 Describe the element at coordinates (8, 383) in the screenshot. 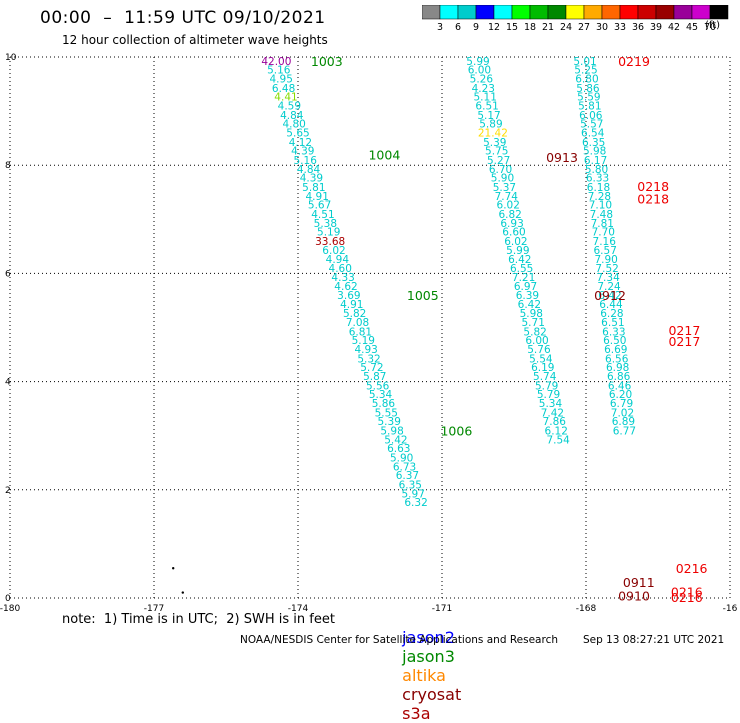

I see `y-tick-label: 4` at that location.